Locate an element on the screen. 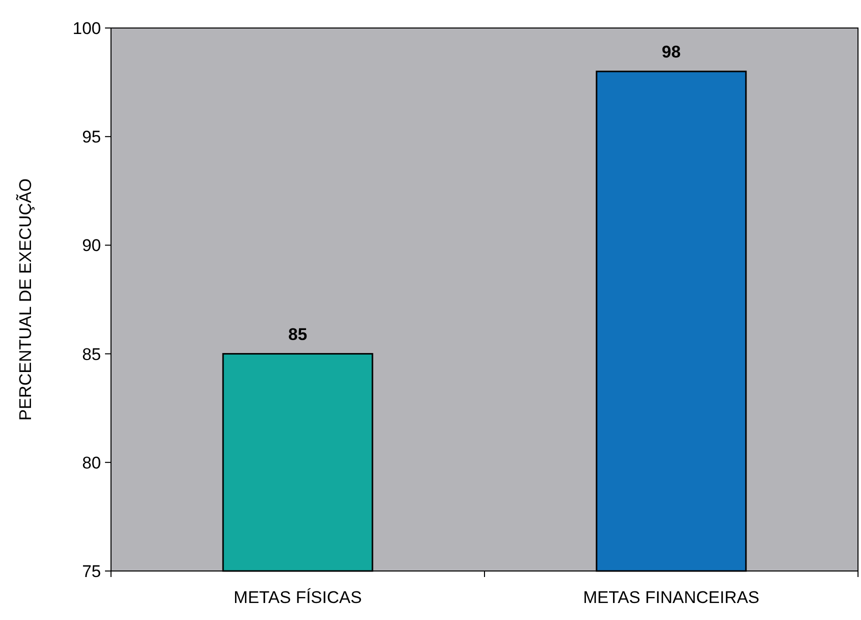  y-tick-label: 75 is located at coordinates (91, 571).